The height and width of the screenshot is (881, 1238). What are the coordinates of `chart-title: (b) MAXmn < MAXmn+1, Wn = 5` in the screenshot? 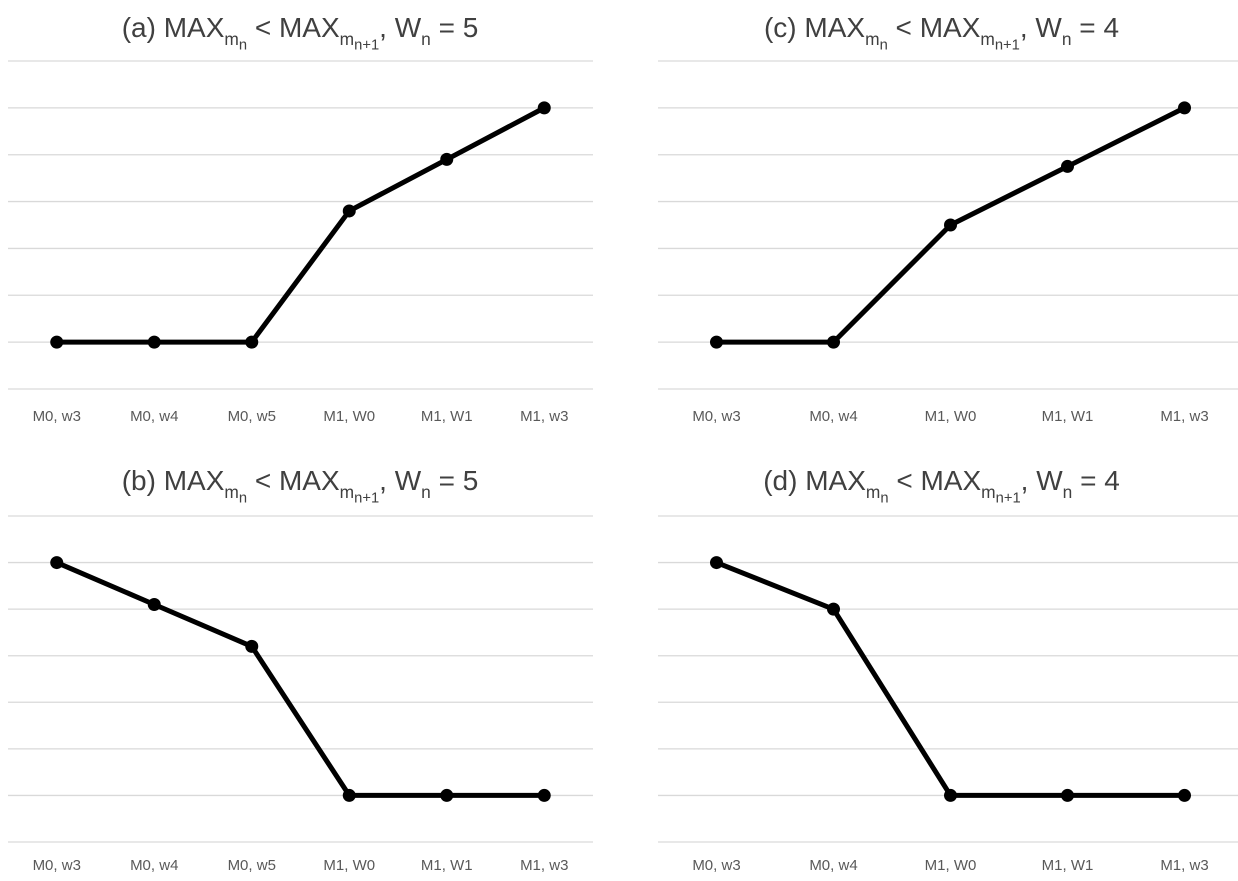 It's located at (300, 486).